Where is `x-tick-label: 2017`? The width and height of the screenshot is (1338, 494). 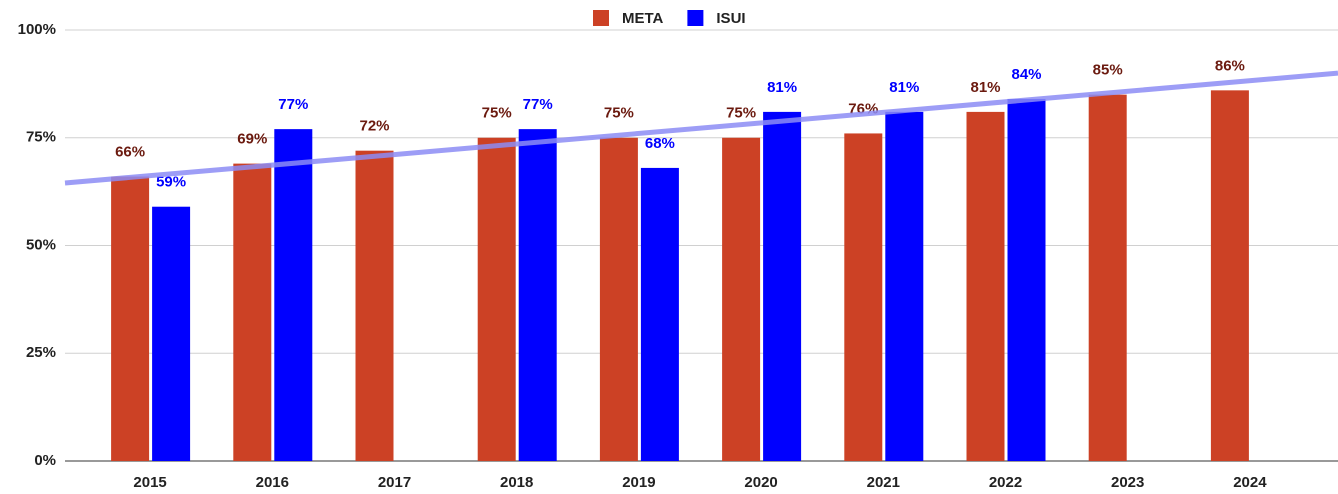
x-tick-label: 2017 is located at coordinates (394, 482).